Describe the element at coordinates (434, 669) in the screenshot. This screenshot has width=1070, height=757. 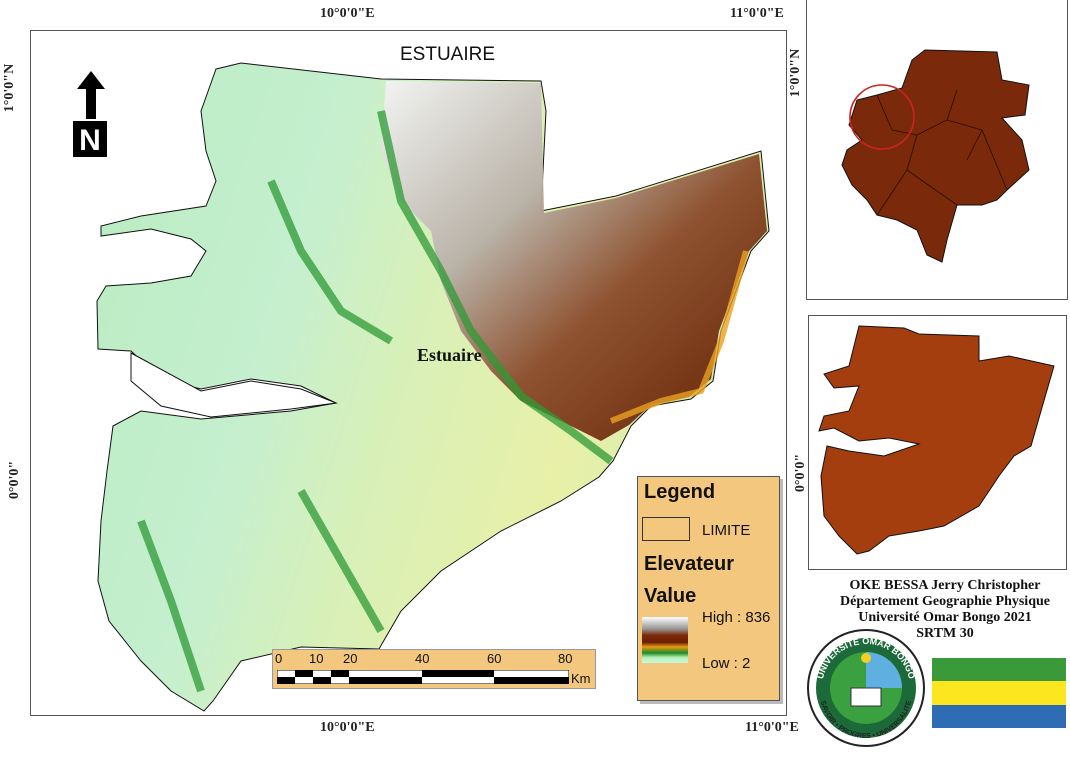
I see `scale-bar: 0 10 20 40 60 80 Km` at that location.